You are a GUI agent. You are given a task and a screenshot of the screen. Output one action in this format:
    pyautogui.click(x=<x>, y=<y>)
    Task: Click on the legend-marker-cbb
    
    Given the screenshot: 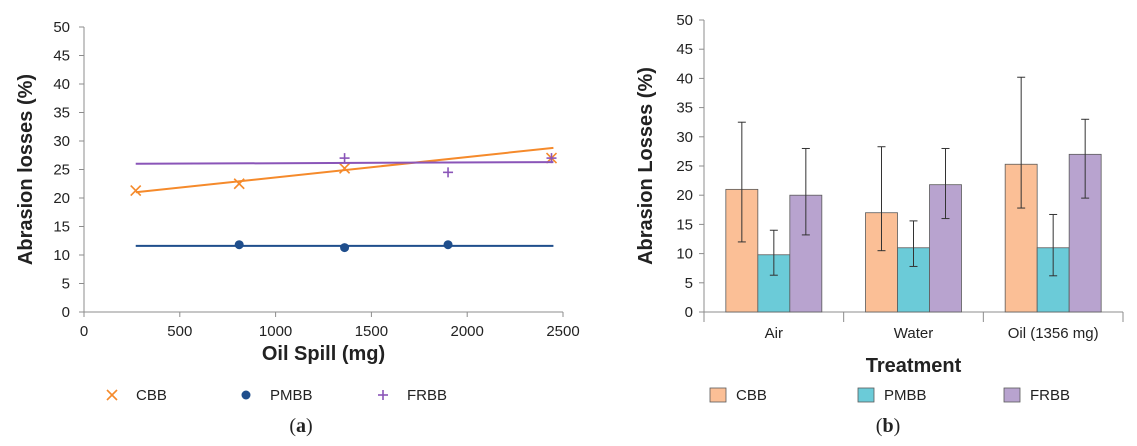 What is the action you would take?
    pyautogui.click(x=112, y=395)
    